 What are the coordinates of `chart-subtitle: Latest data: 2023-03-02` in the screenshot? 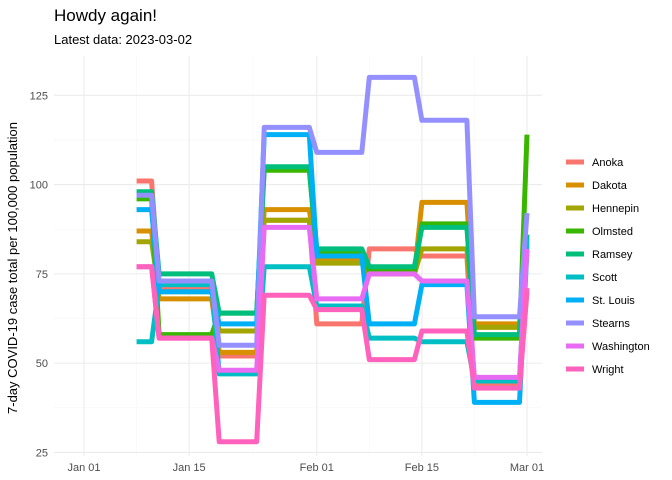 It's located at (123, 39).